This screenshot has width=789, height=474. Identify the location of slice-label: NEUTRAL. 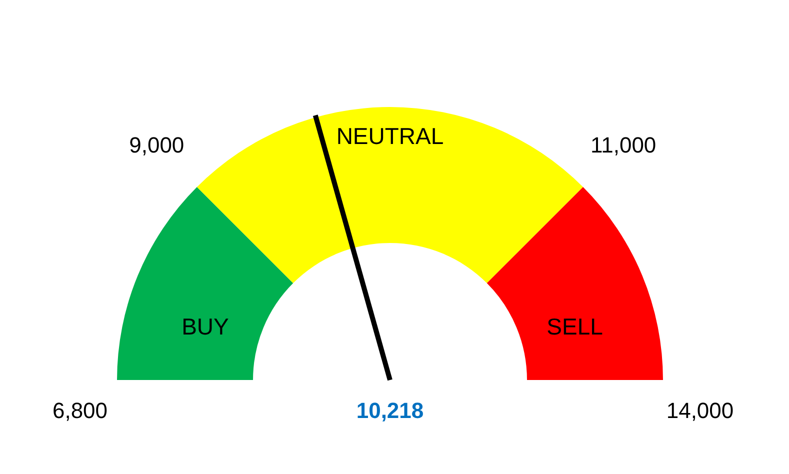
(390, 136).